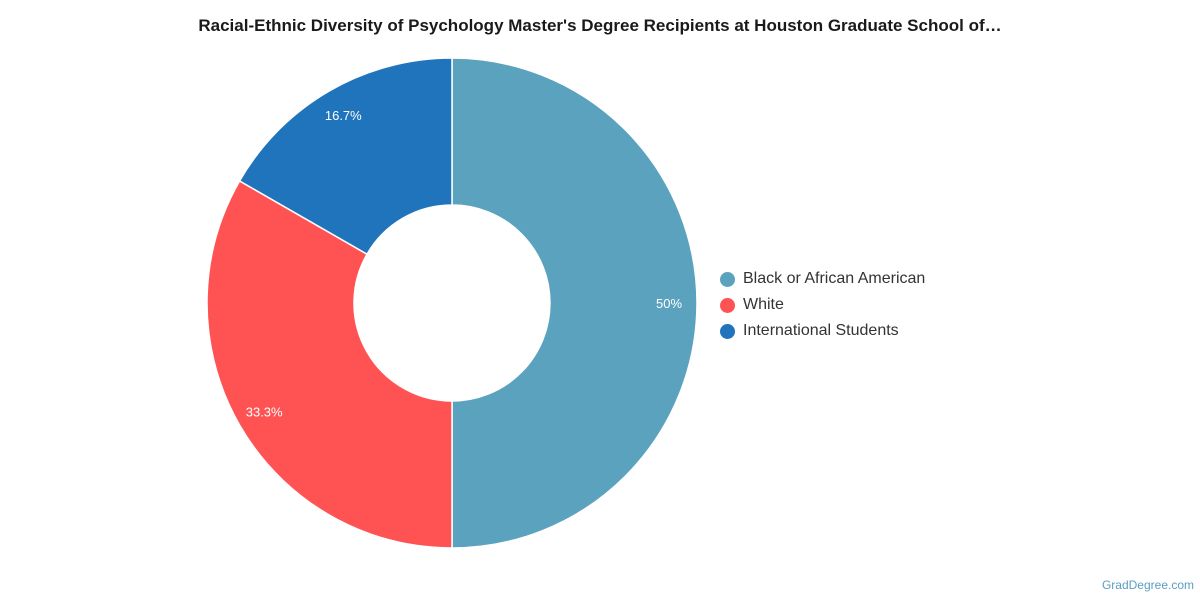 This screenshot has width=1200, height=600. I want to click on legend-label: International Students, so click(821, 330).